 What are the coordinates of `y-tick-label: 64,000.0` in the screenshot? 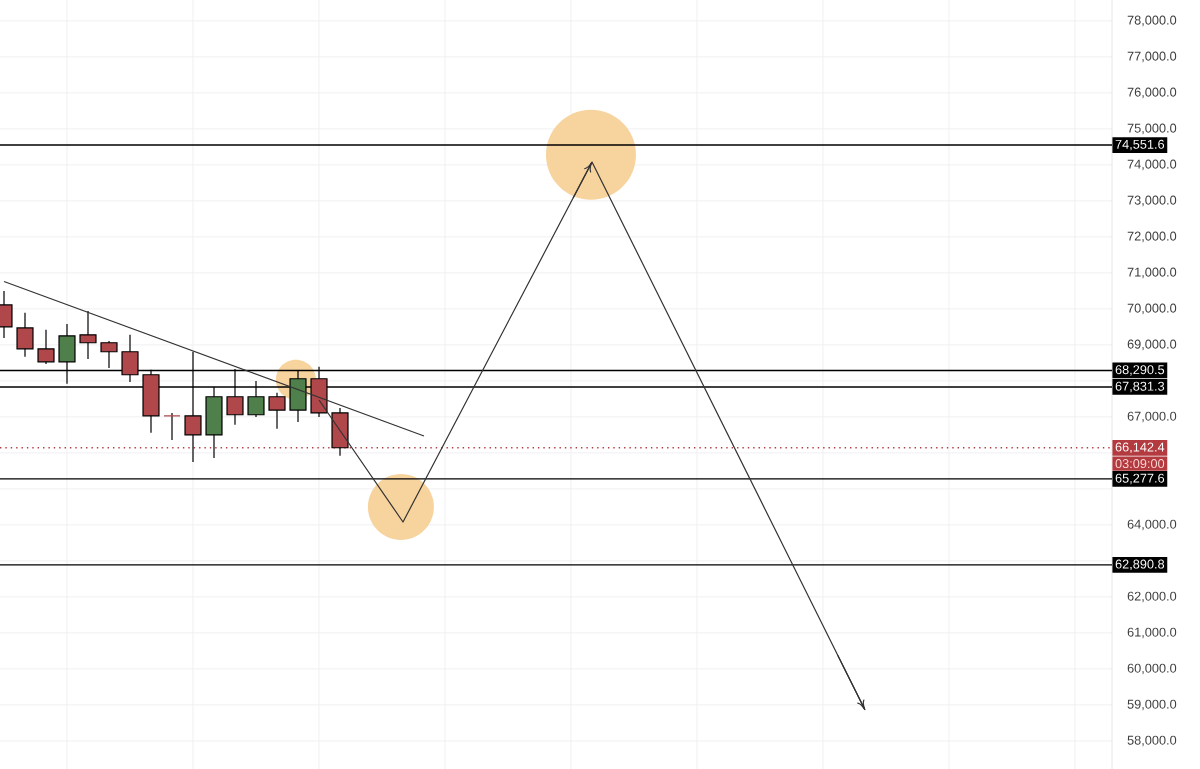 It's located at (1152, 525).